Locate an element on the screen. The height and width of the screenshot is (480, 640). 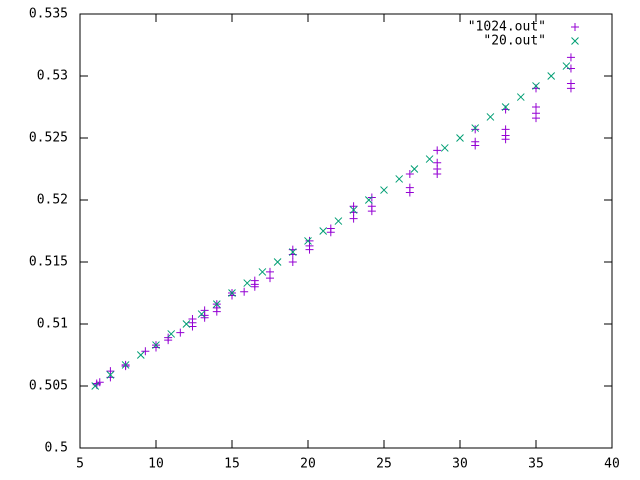
legend-label: "1024.out" is located at coordinates (507, 27).